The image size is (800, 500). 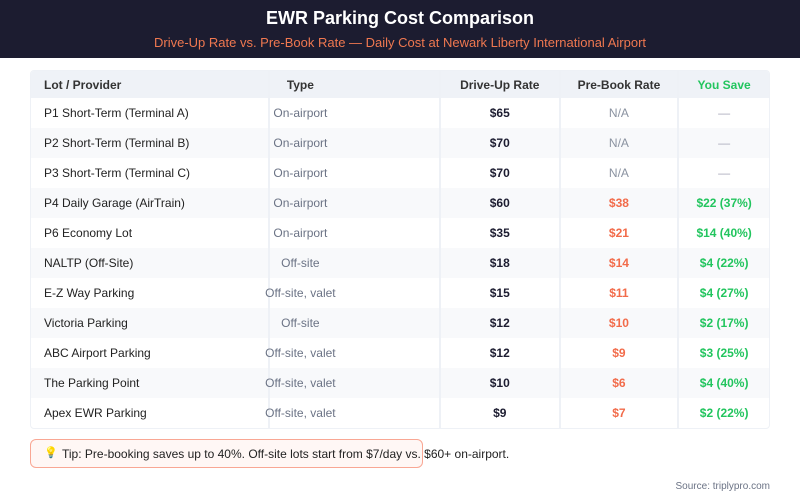 What do you see at coordinates (724, 353) in the screenshot?
I see `you-save: $3 (25%)` at bounding box center [724, 353].